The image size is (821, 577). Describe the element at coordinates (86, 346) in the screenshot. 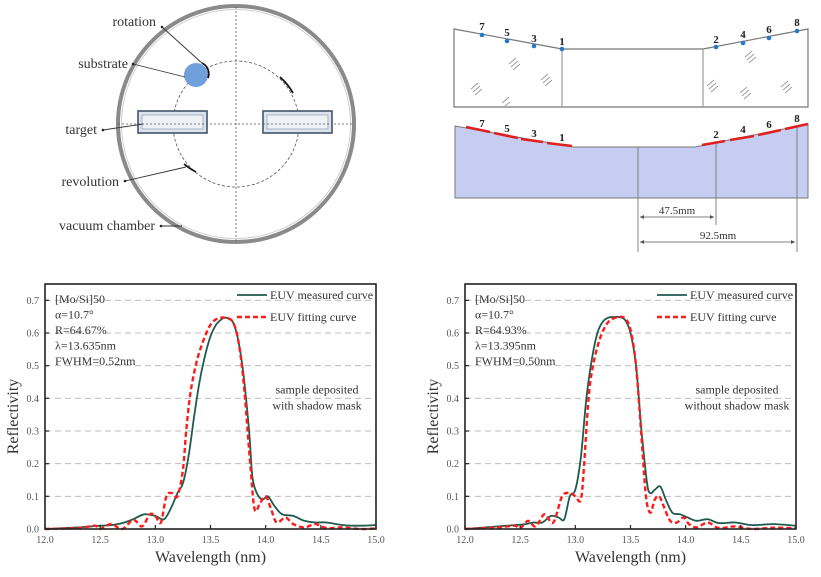

I see `info-line: λ=13.635nm` at that location.